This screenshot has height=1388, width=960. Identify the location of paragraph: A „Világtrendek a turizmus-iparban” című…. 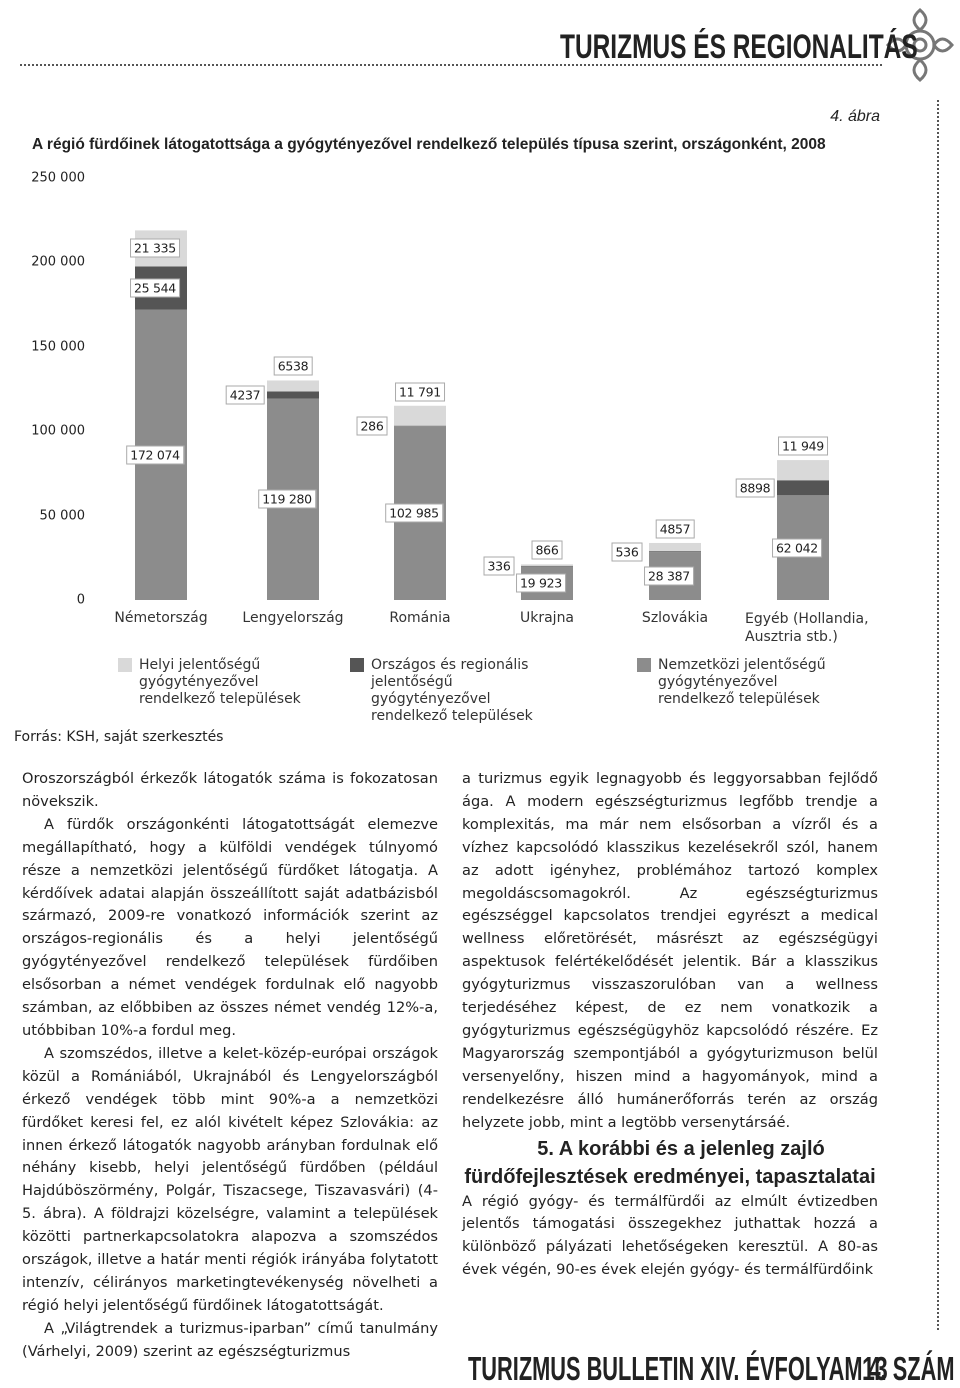
(230, 1341).